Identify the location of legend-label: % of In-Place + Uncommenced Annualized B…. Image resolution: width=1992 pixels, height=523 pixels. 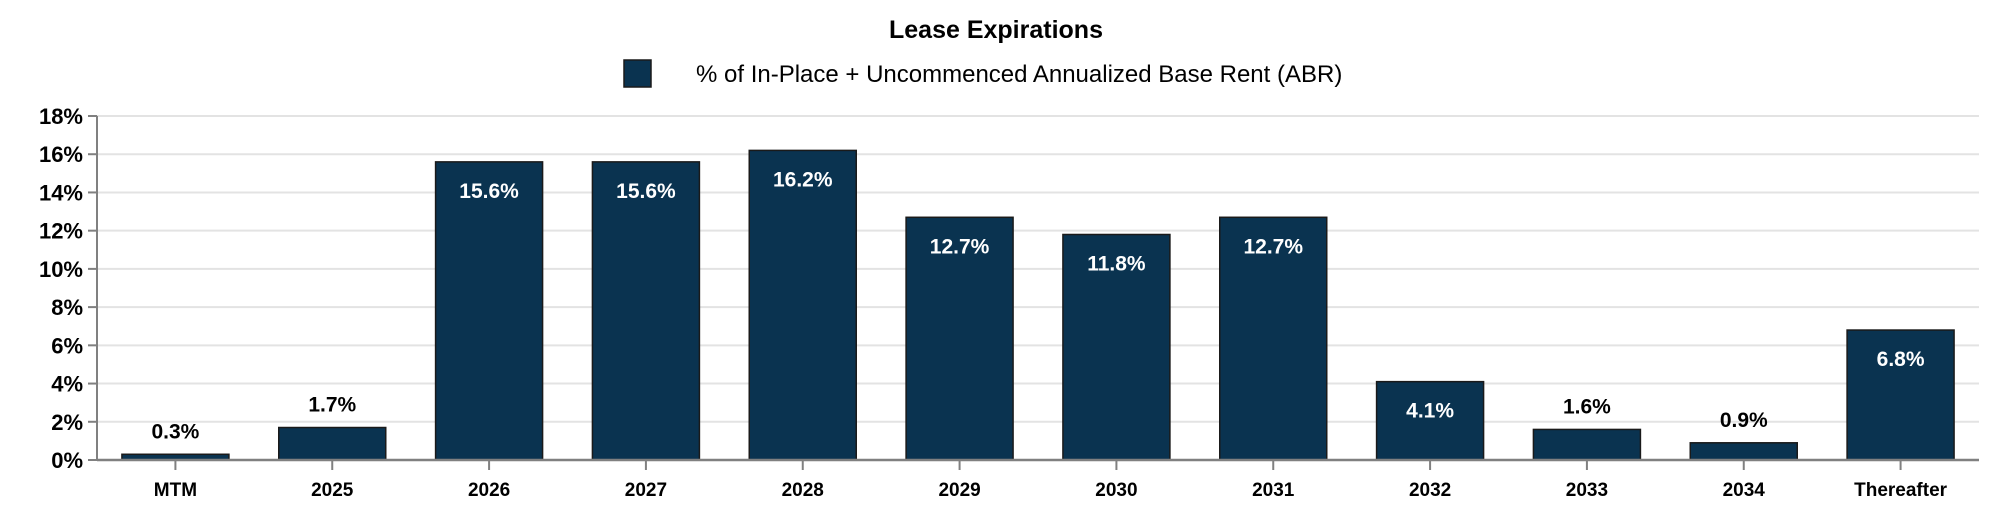
(1019, 74).